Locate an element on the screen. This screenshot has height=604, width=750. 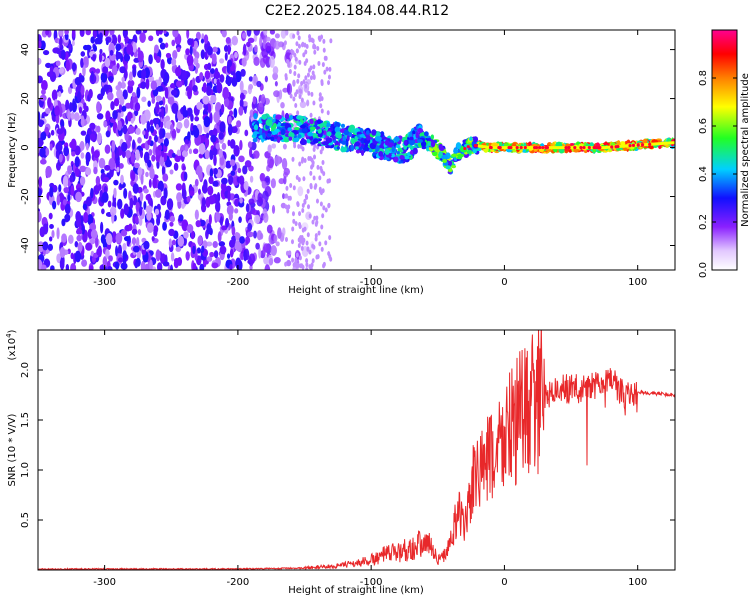
colorbar-tick-label: 0.6 is located at coordinates (703, 126).